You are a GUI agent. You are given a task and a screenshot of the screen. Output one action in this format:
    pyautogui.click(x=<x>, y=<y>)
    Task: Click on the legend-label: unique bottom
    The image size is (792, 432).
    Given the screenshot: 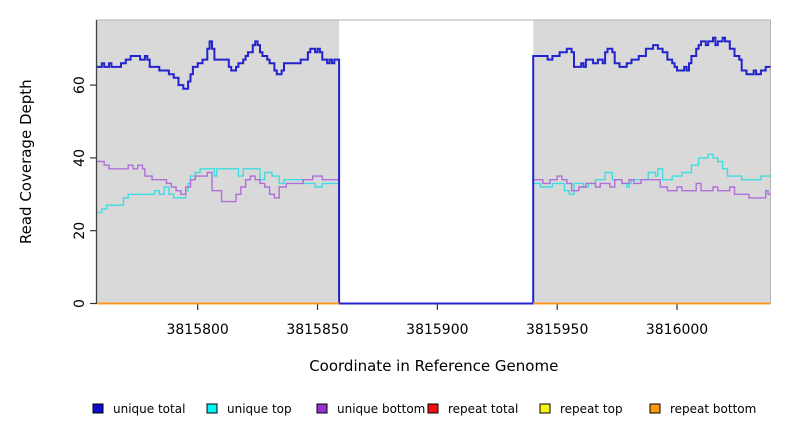 What is the action you would take?
    pyautogui.click(x=381, y=409)
    